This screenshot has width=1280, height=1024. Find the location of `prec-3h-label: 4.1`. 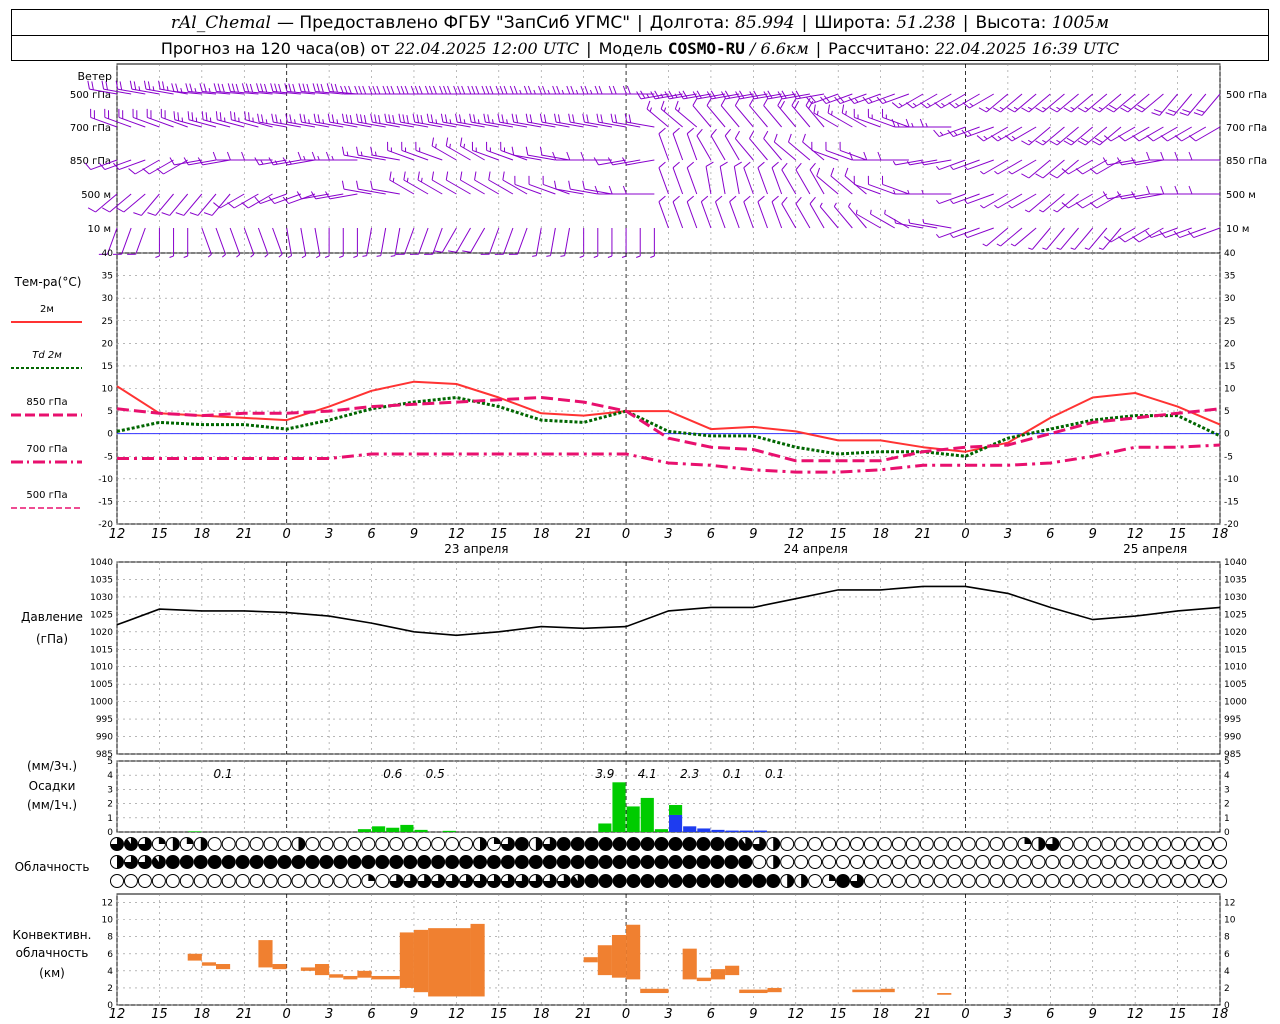

prec-3h-label: 4.1 is located at coordinates (647, 774).